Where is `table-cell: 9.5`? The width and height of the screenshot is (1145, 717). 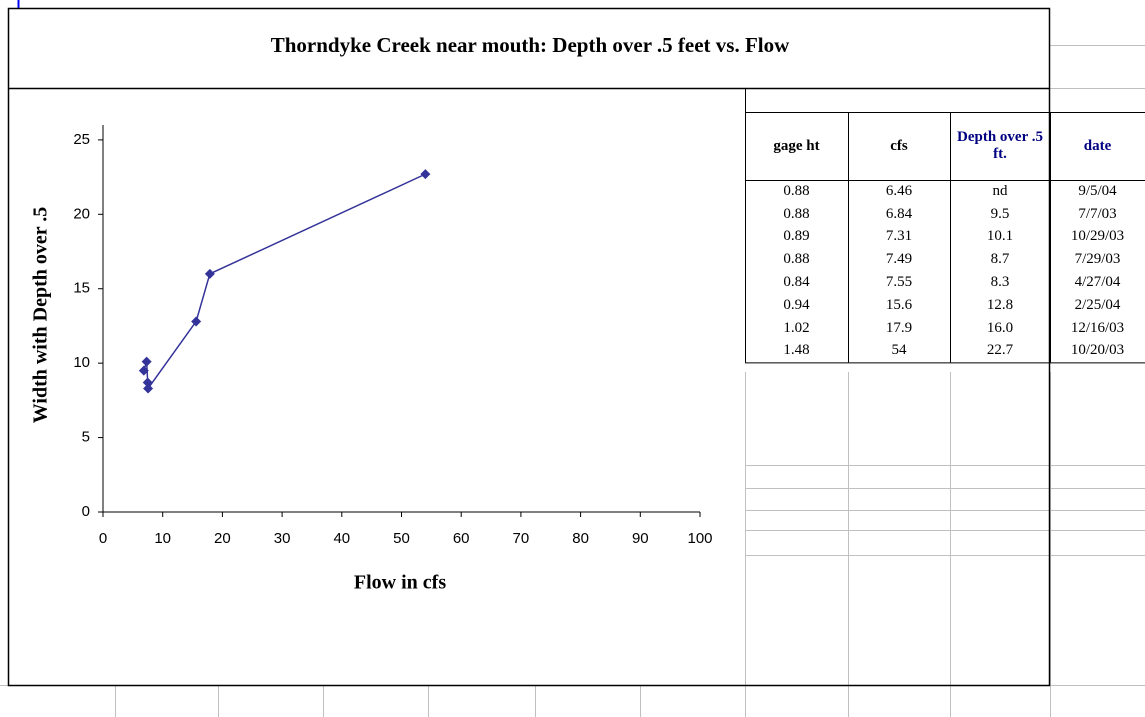
table-cell: 9.5 is located at coordinates (1000, 213).